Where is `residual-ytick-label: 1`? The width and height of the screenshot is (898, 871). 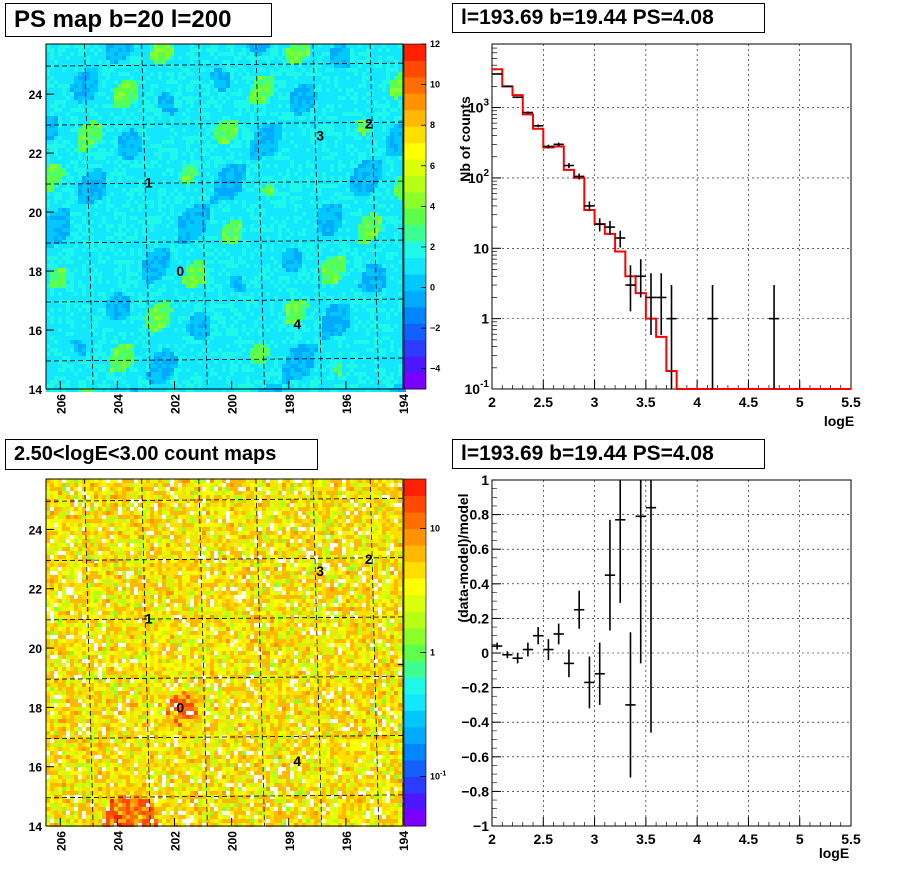 residual-ytick-label: 1 is located at coordinates (485, 480).